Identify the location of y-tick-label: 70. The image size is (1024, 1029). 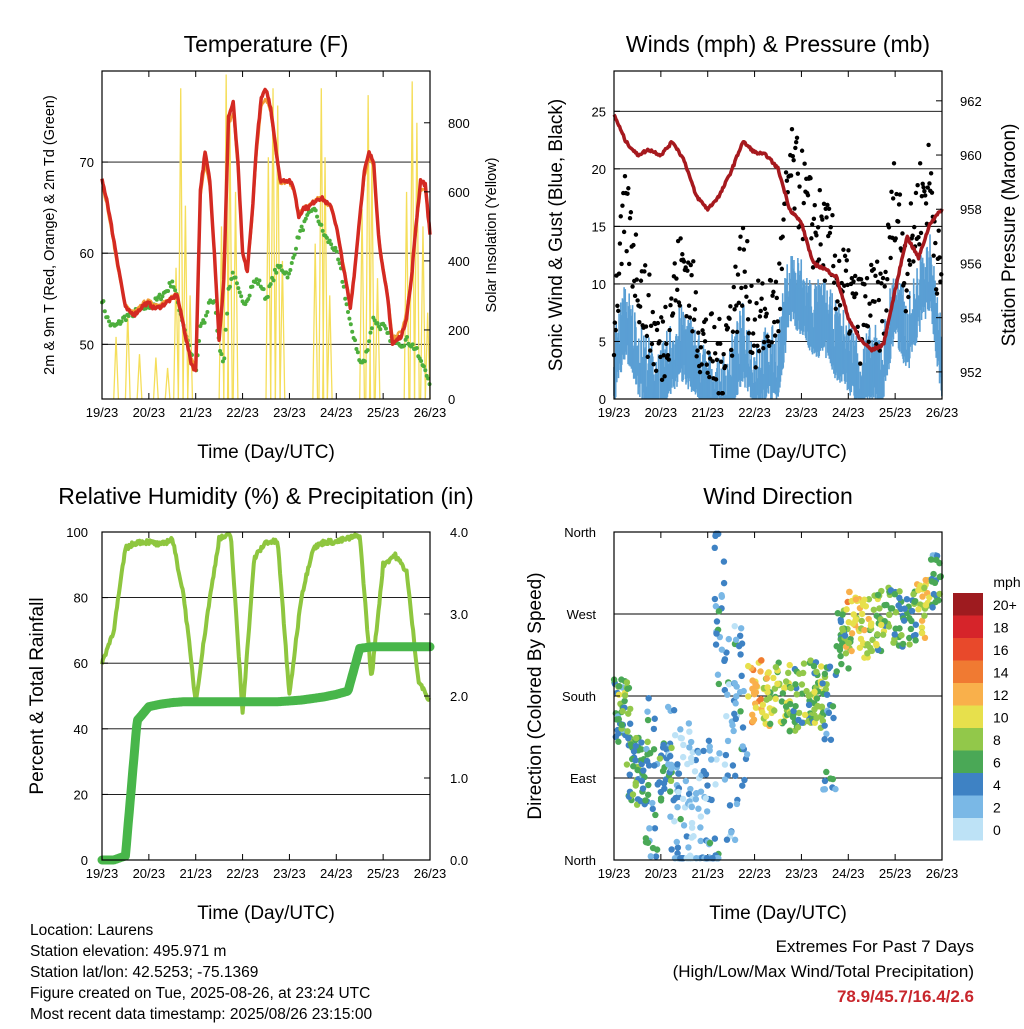
(87, 162).